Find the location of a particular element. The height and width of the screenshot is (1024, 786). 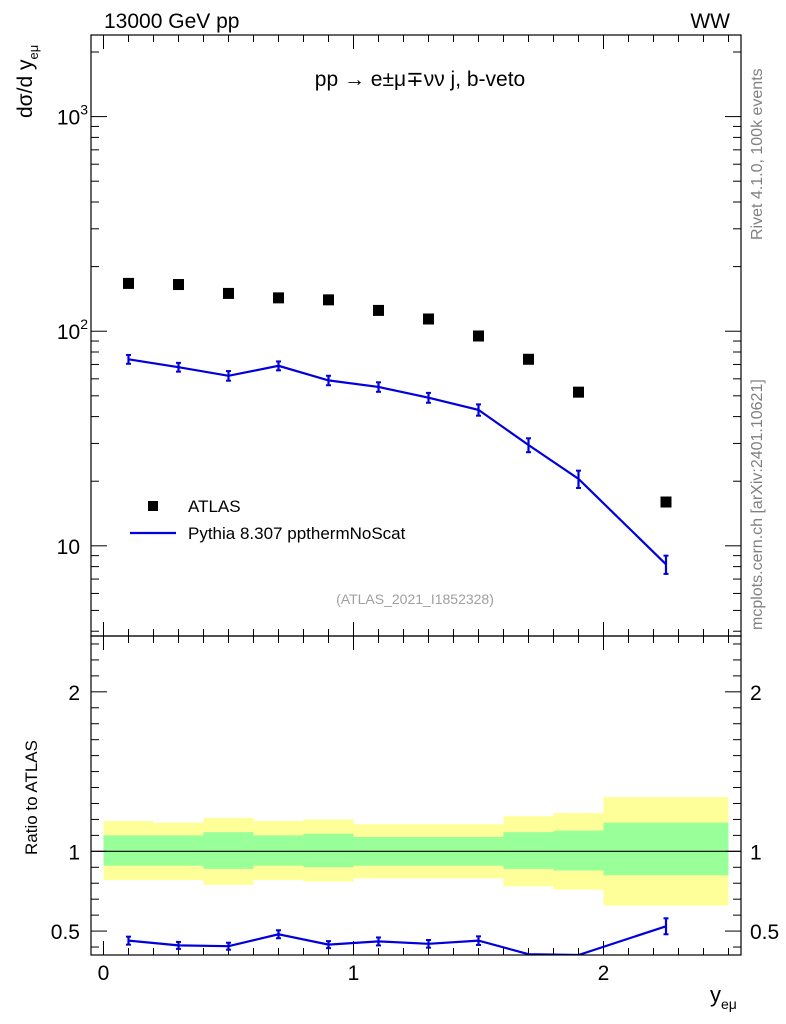

main-y-tick-label: 10 is located at coordinates (68, 547).